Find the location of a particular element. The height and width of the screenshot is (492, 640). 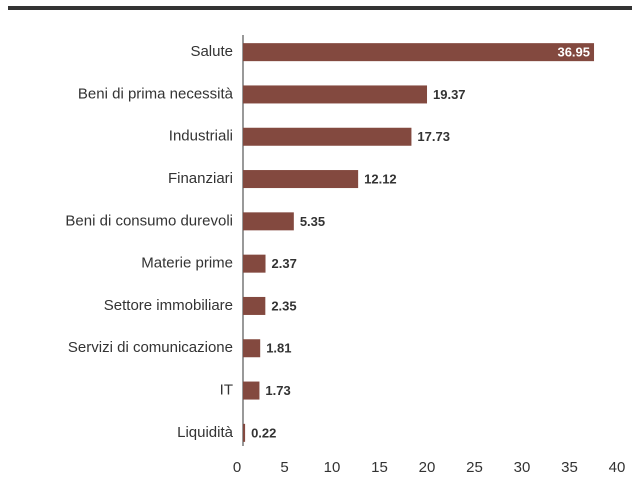

data-label: 0.22 is located at coordinates (263, 432).